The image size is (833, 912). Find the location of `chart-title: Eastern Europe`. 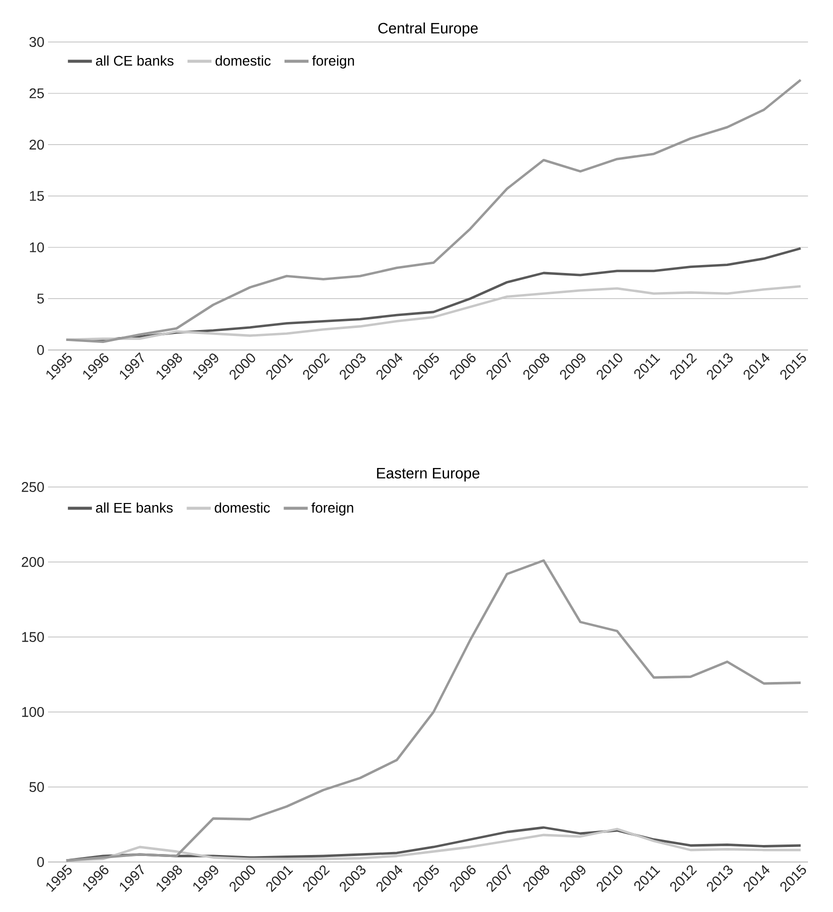

chart-title: Eastern Europe is located at coordinates (428, 475).